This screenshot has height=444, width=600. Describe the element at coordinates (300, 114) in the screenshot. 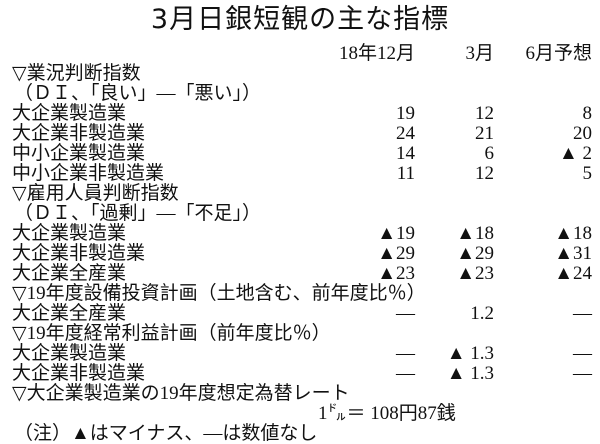

I see `table-row: 大企業製造業 19 12 8` at that location.